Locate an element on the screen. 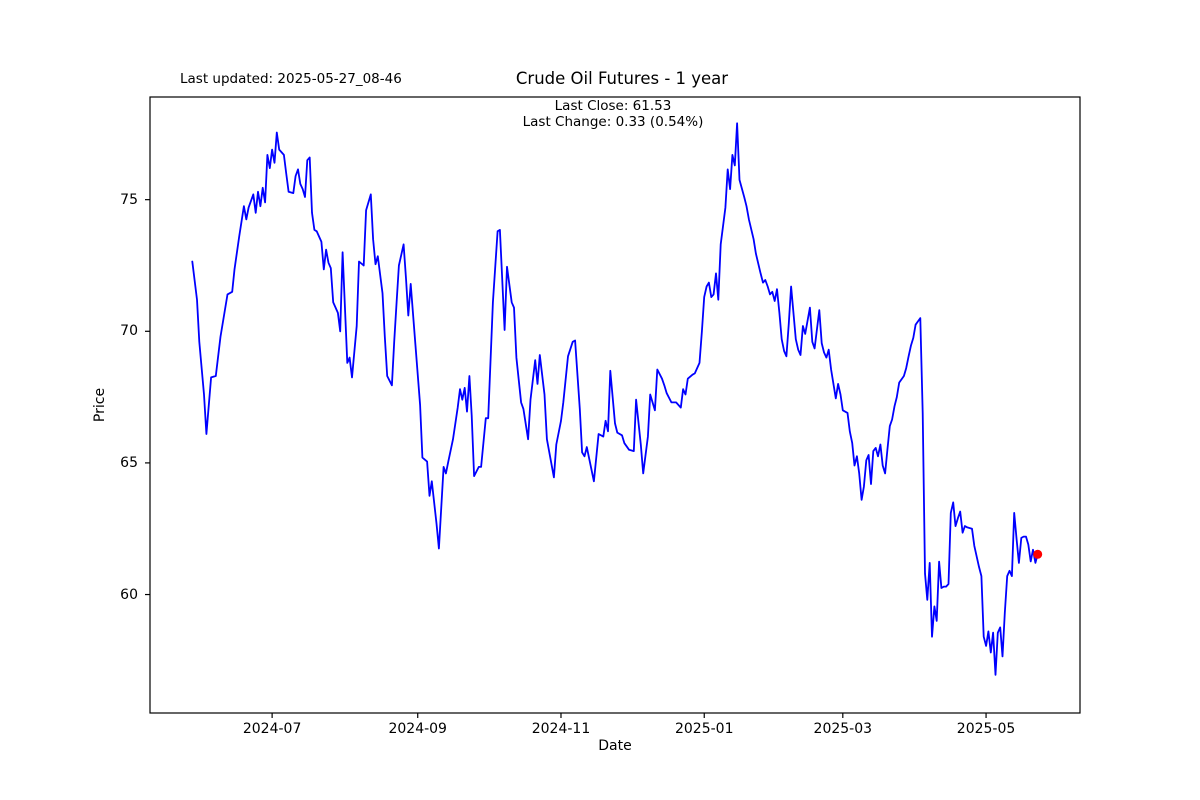 This screenshot has height=800, width=1200. last-close-line: Last Close: 61.53 is located at coordinates (613, 106).